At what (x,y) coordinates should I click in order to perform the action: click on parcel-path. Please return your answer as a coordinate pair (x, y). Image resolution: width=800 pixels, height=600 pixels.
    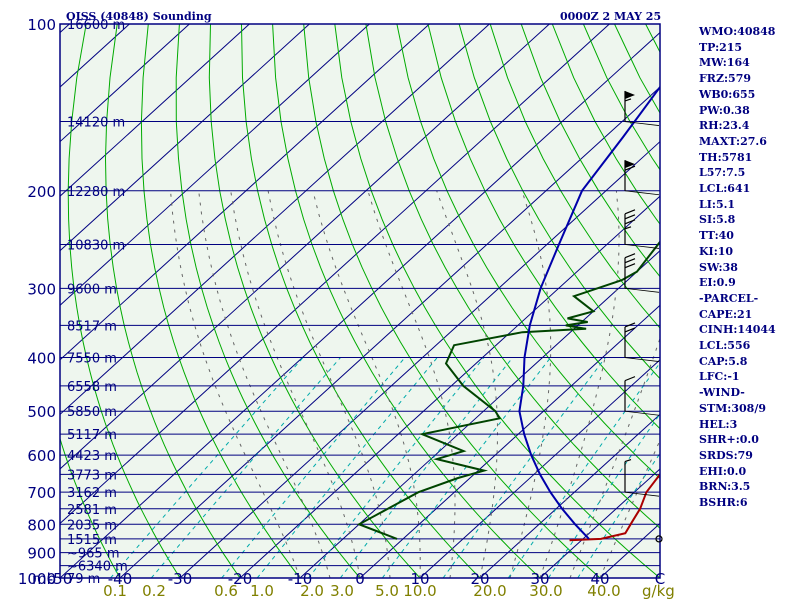
    Looking at the image, I should click on (589, 312).